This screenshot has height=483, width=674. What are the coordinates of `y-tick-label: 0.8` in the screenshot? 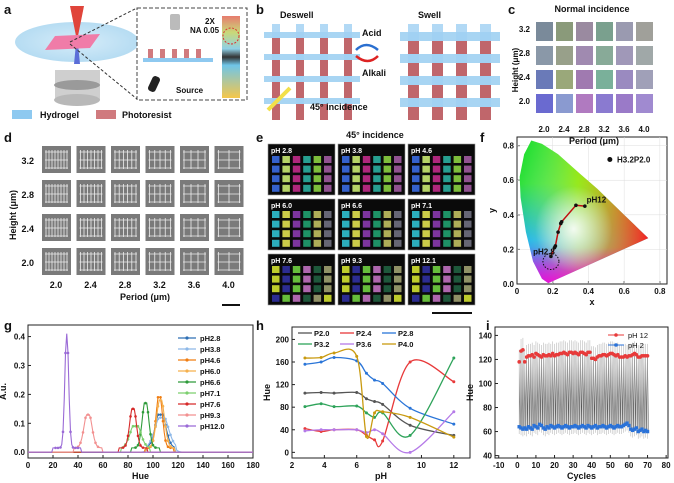 It's located at (509, 146).